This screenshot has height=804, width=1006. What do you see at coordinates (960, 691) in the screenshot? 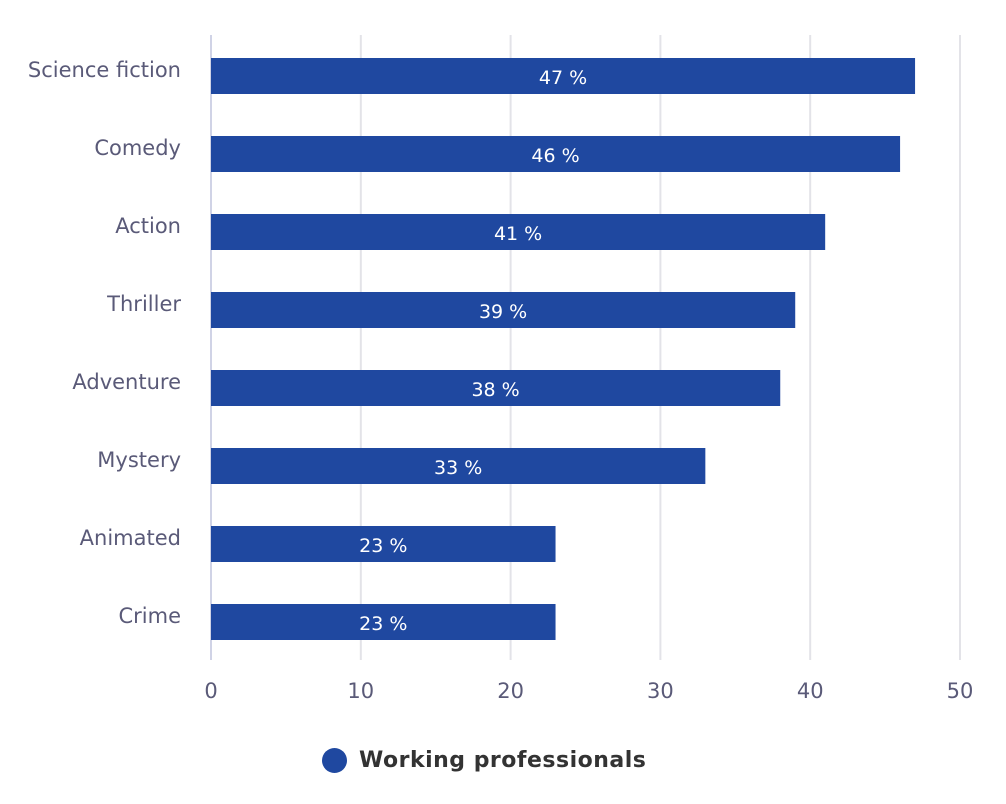
I see `x-tick-label: 50` at bounding box center [960, 691].